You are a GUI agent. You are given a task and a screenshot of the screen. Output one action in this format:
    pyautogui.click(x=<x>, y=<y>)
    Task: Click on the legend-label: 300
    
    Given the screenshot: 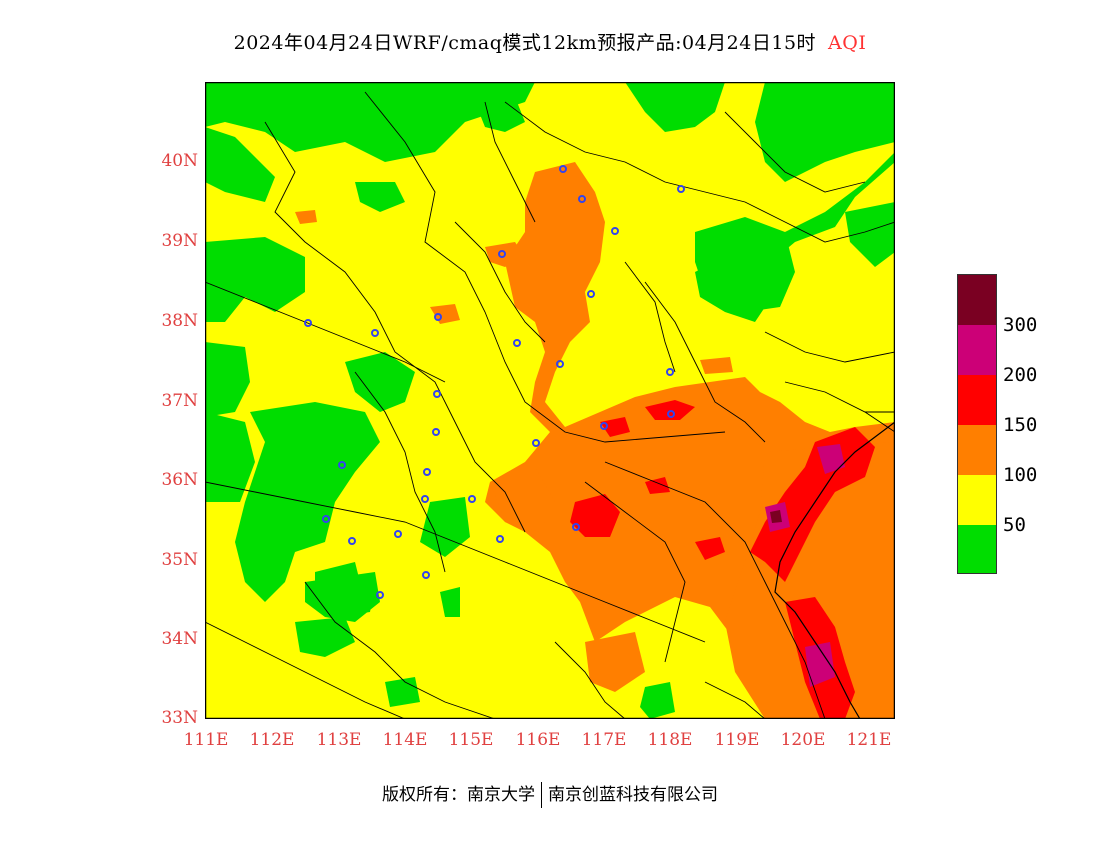 What is the action you would take?
    pyautogui.click(x=1020, y=325)
    